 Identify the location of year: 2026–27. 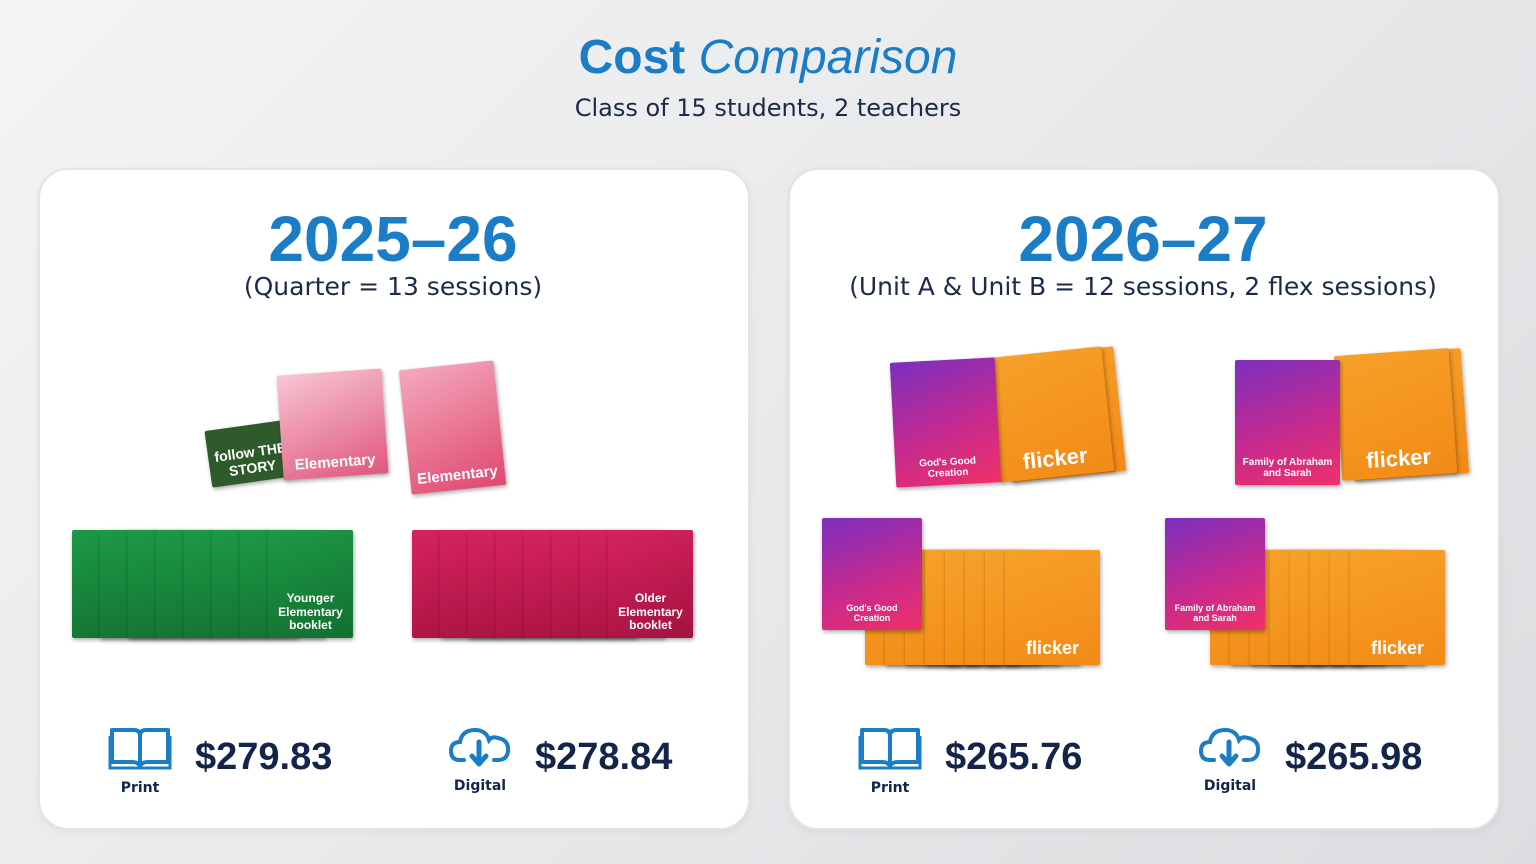
(1143, 239).